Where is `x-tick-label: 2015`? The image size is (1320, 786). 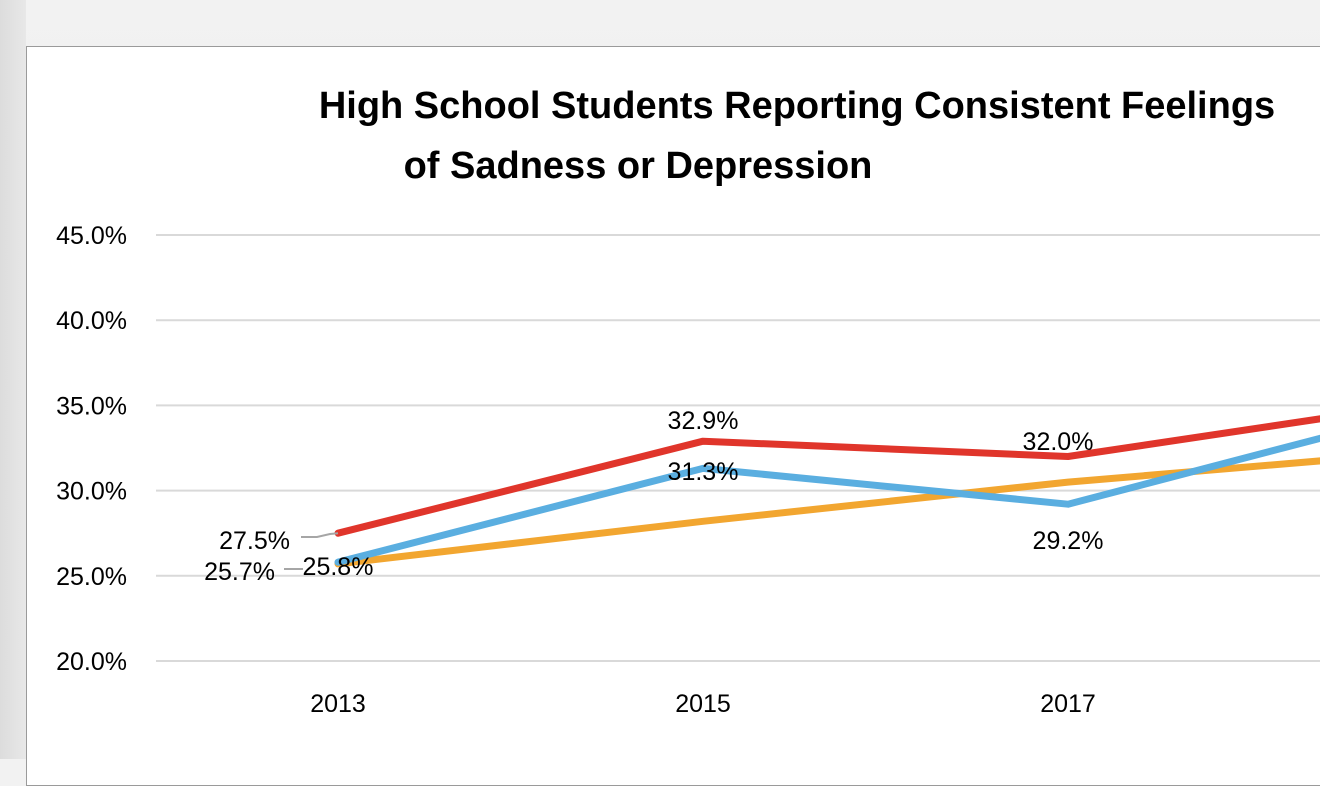
x-tick-label: 2015 is located at coordinates (703, 704).